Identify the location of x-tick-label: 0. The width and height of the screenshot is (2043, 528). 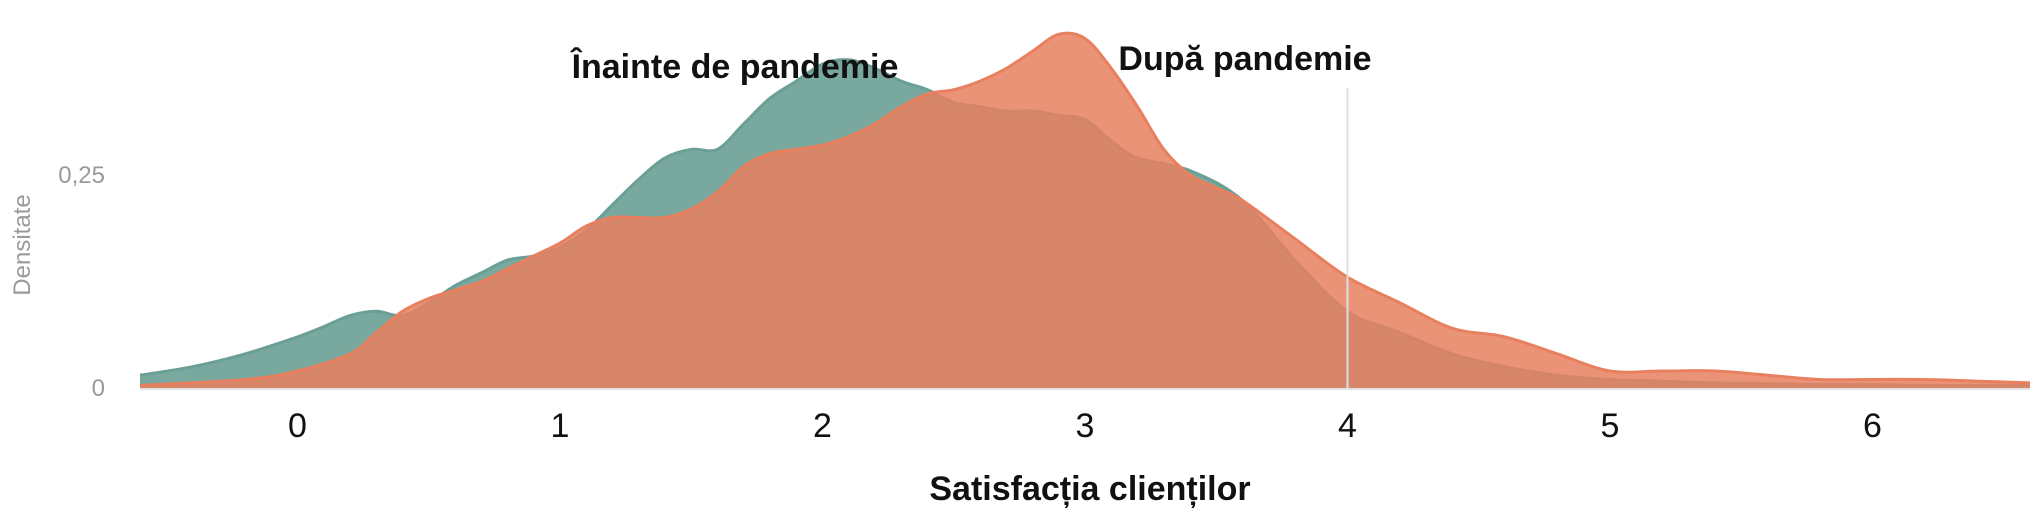
(297, 426).